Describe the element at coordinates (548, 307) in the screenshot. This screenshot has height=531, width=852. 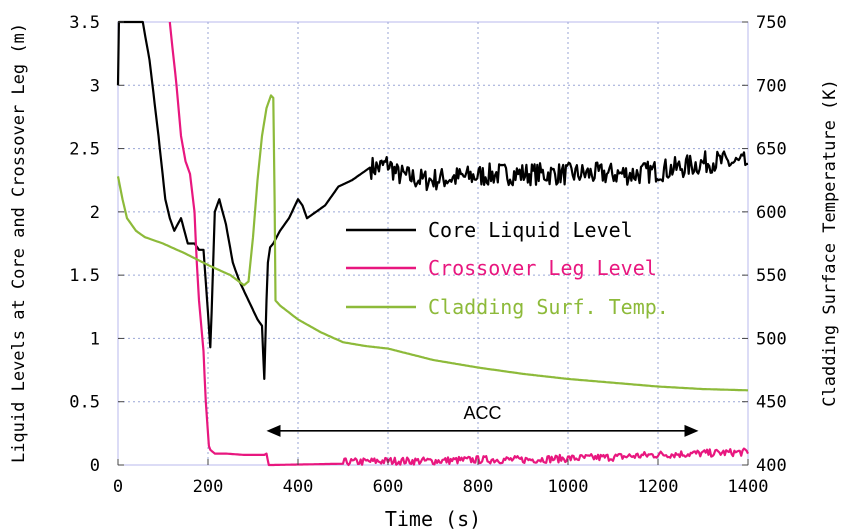
I see `legend-label-3: Cladding Surf. Temp.` at that location.